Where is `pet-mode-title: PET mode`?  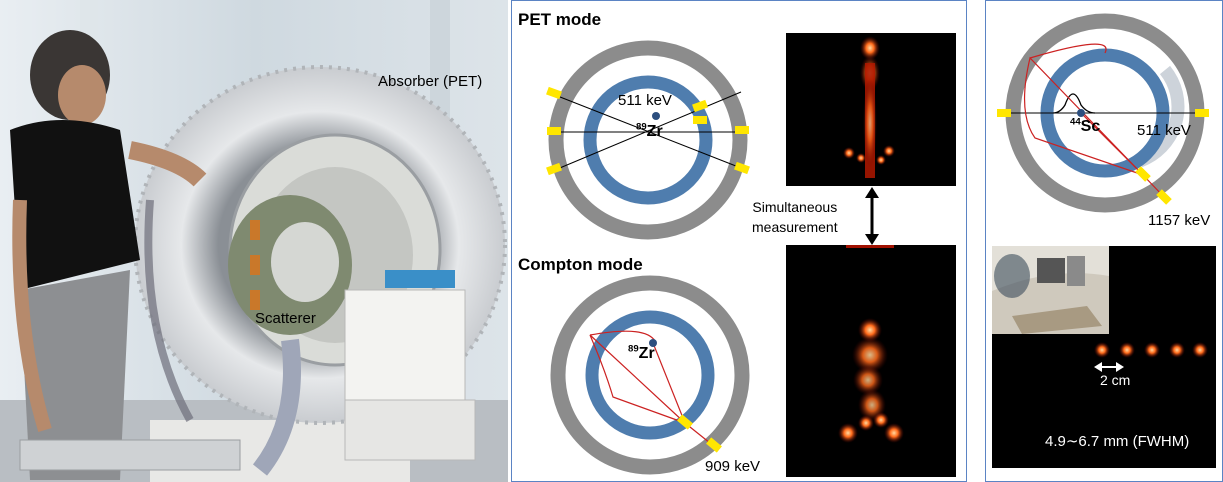
pet-mode-title: PET mode is located at coordinates (560, 19).